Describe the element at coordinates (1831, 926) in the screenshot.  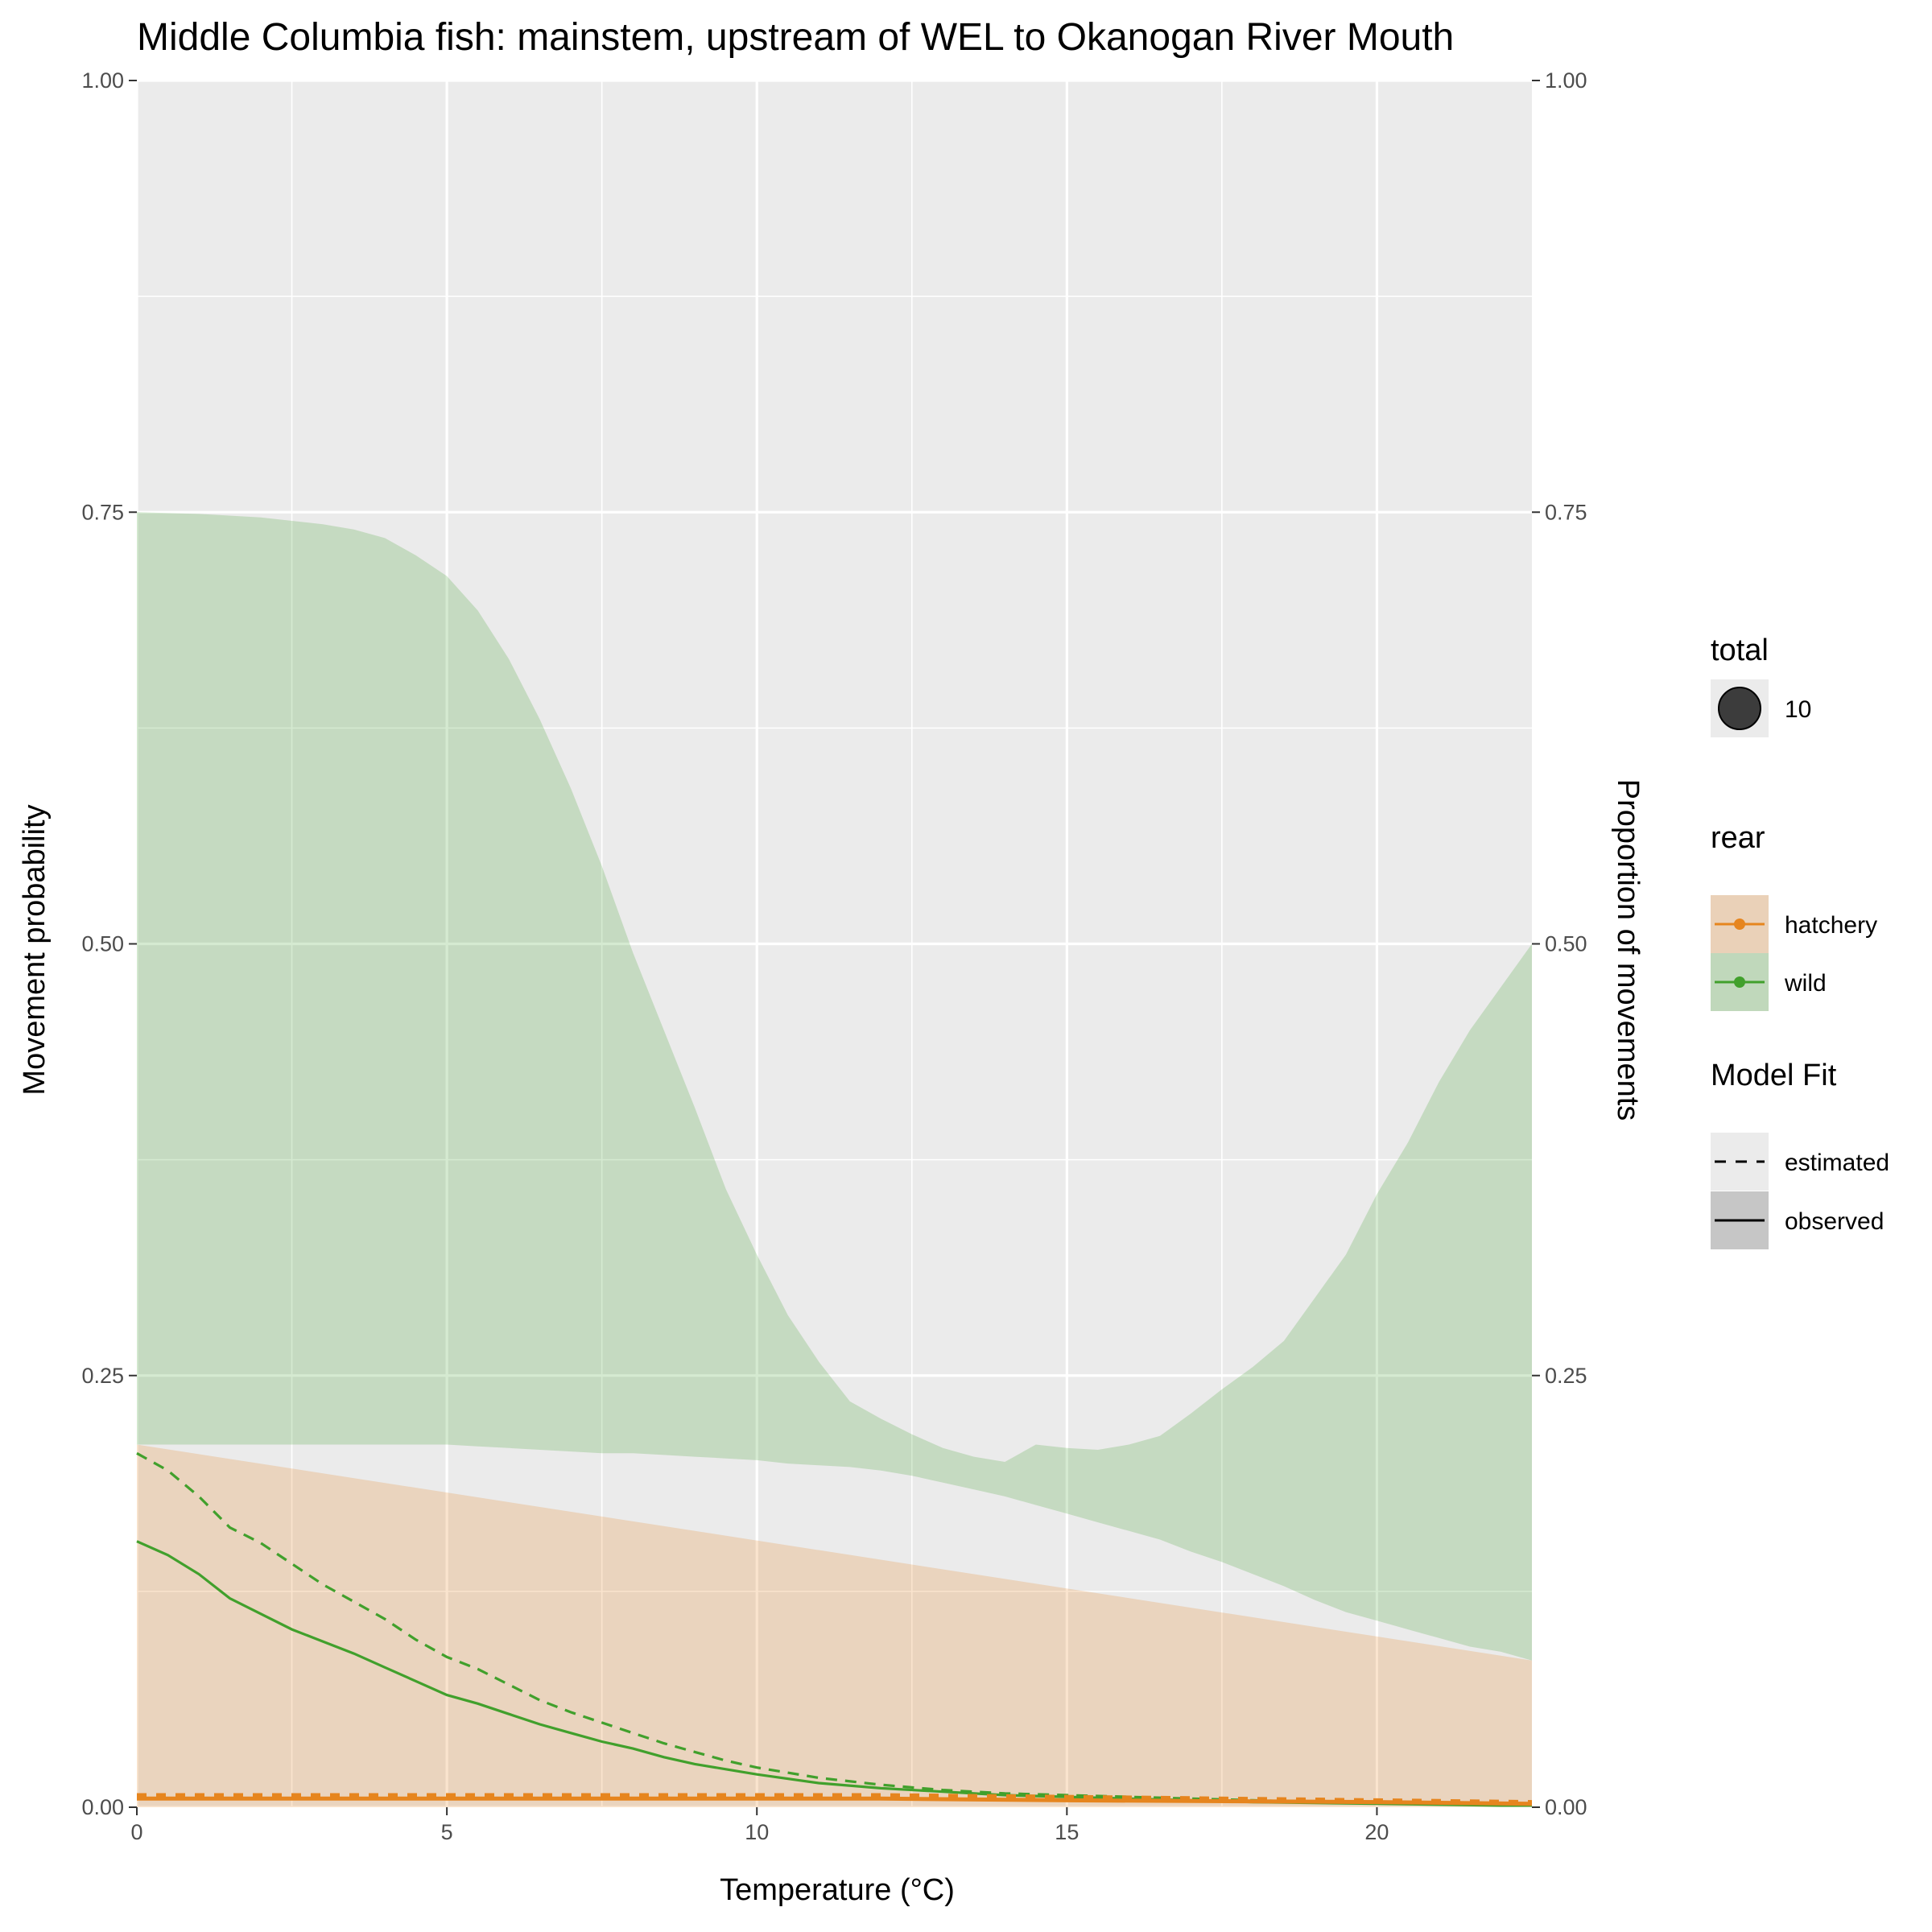
I see `legend-label: hatchery` at that location.